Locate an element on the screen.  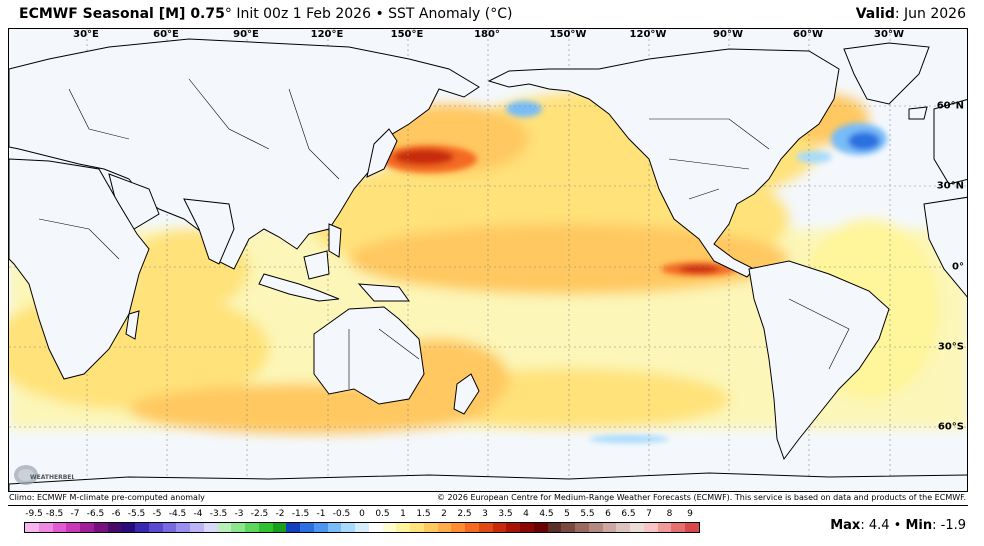
borneo is located at coordinates (316, 265).